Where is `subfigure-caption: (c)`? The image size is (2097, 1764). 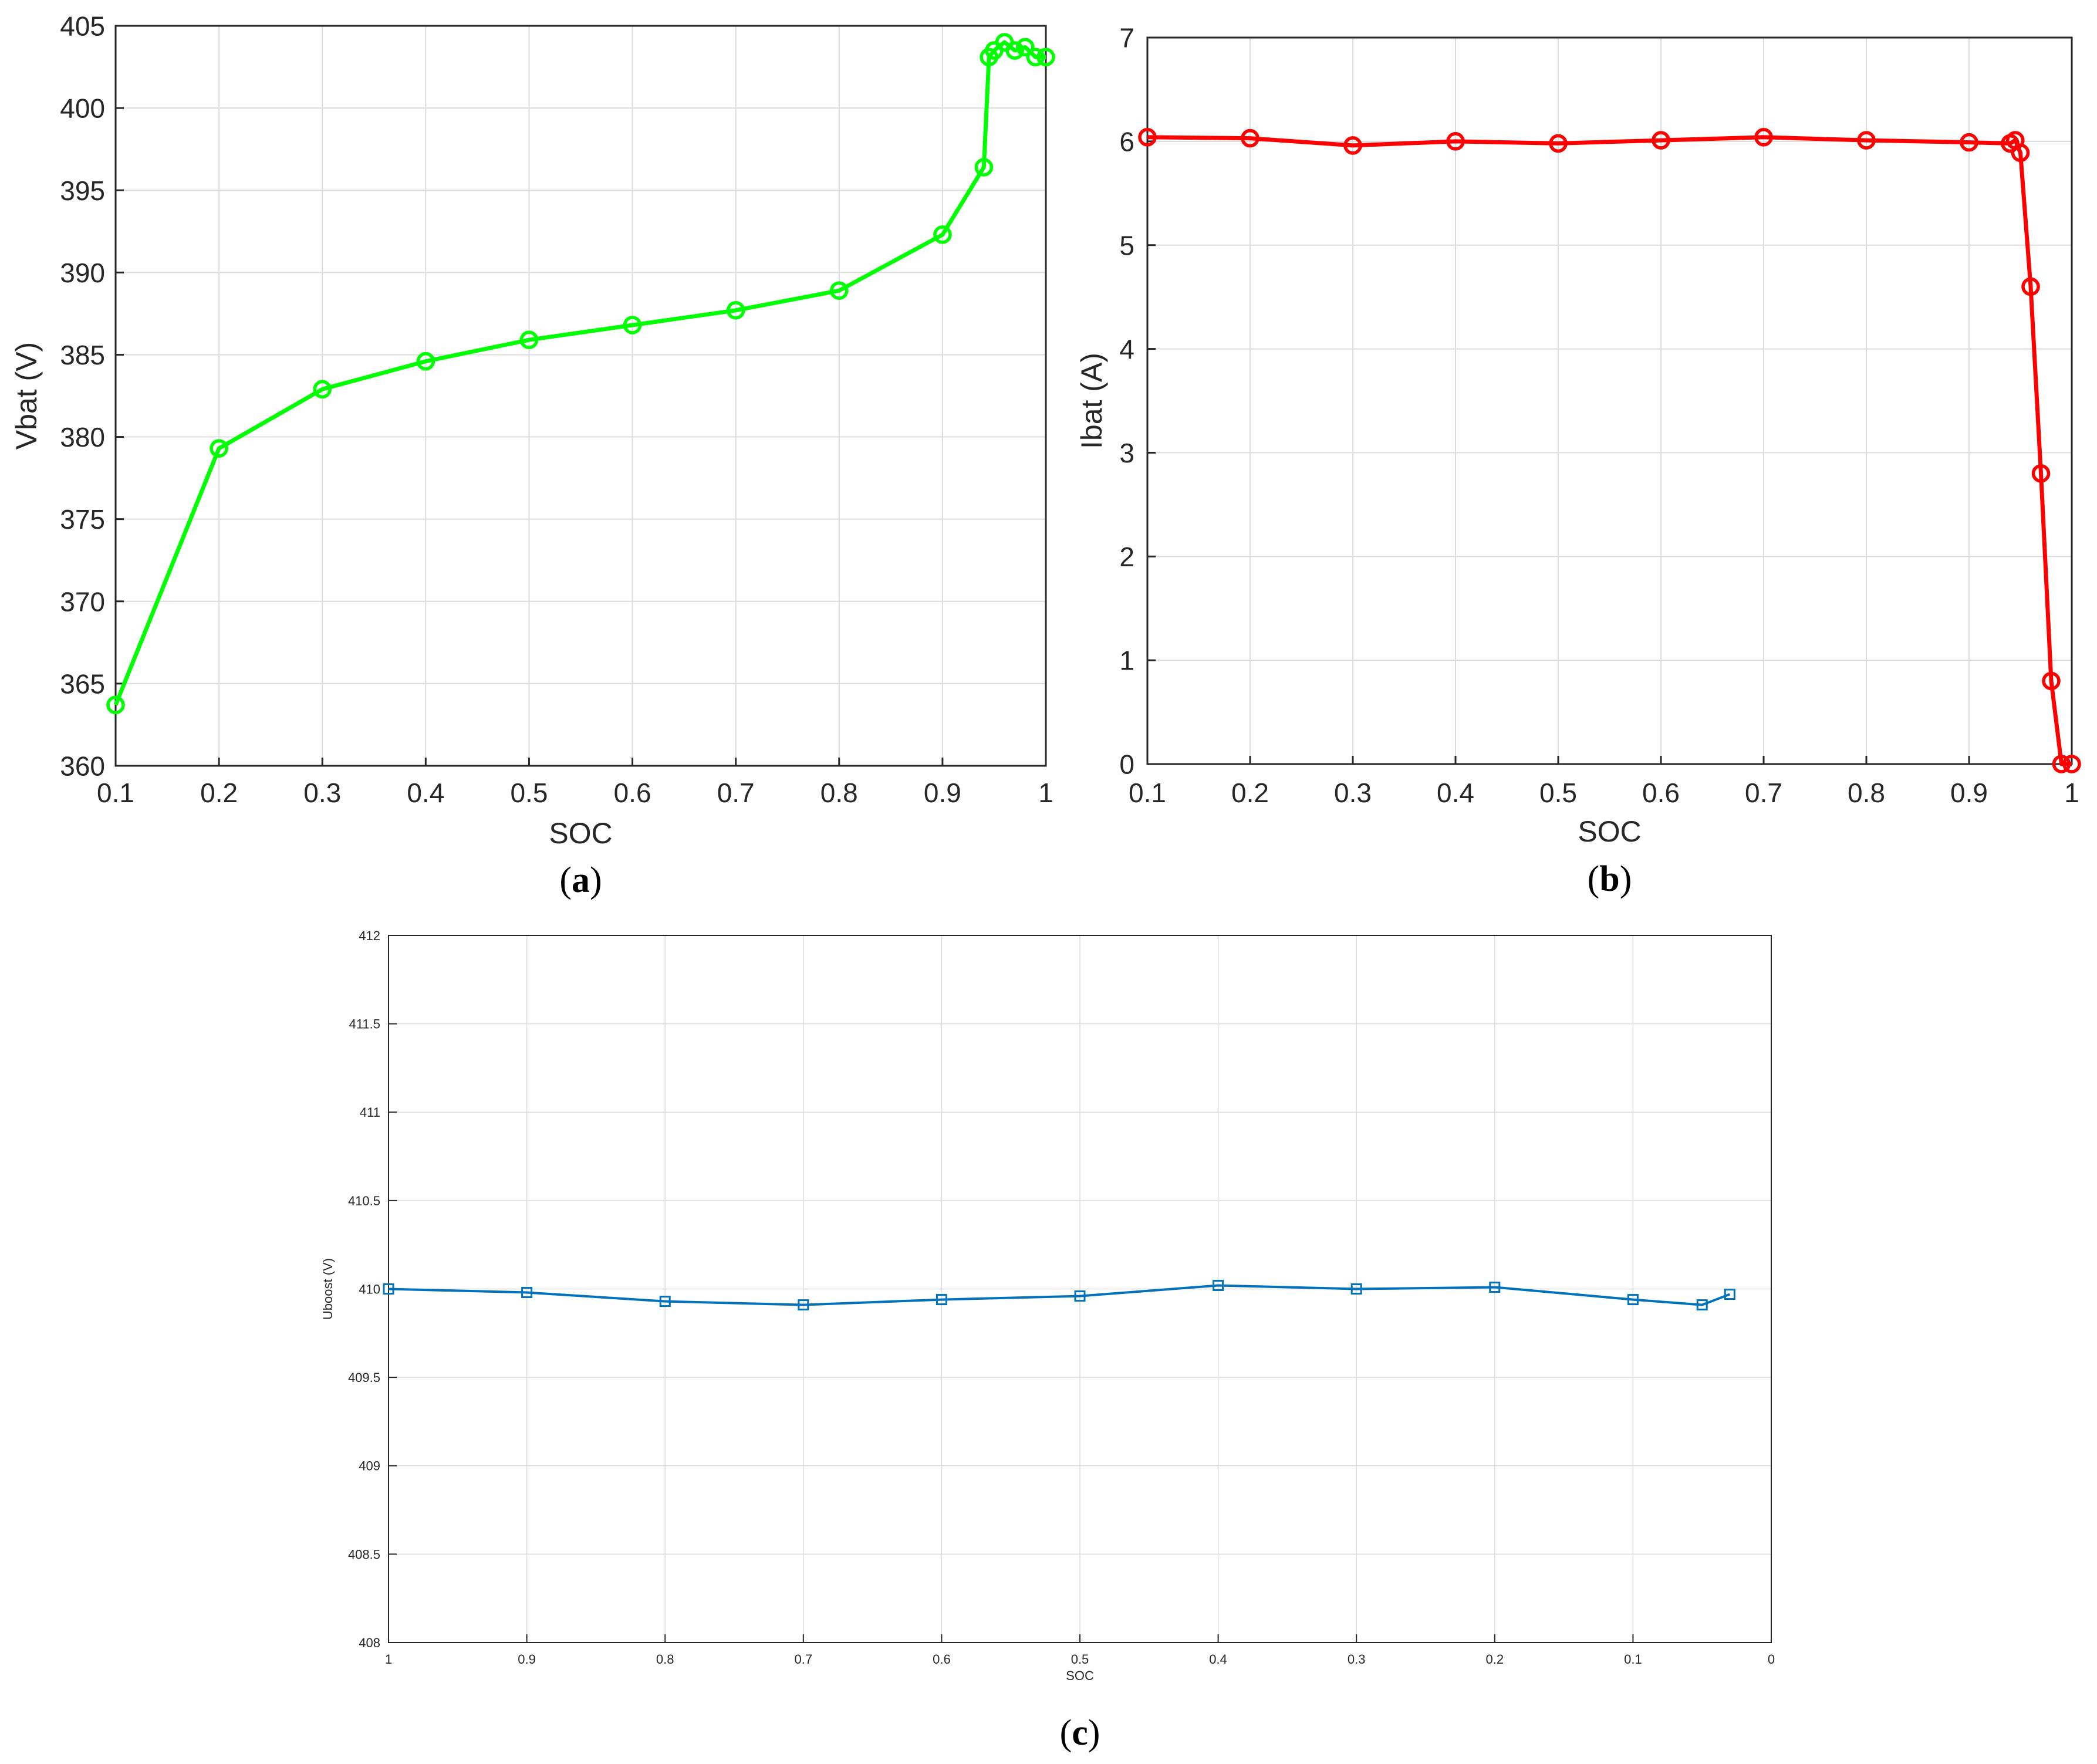
subfigure-caption: (c) is located at coordinates (1080, 1733).